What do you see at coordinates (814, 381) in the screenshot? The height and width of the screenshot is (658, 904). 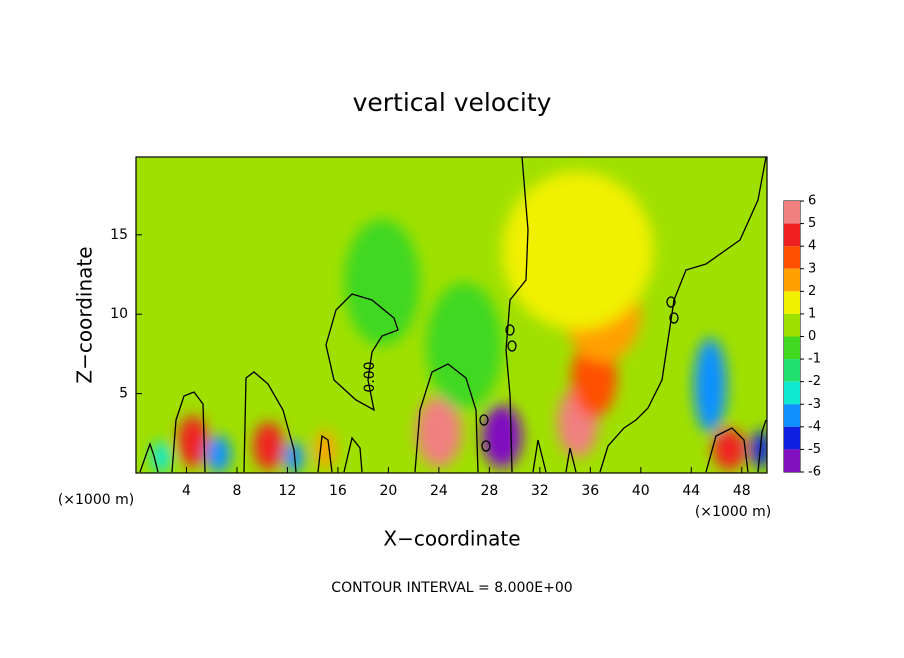 I see `colorbar-label: -2` at bounding box center [814, 381].